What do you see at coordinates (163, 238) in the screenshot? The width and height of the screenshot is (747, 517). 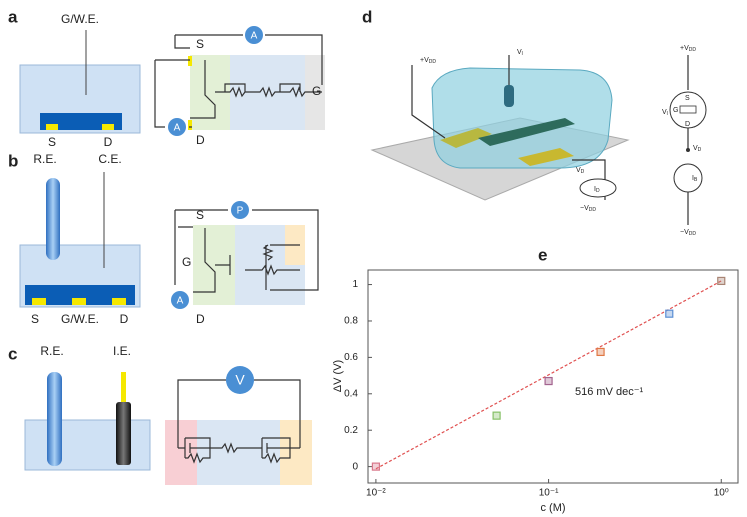 I see `panel-b: b R.E. C.E. S G/W.E. D P A S G D` at bounding box center [163, 238].